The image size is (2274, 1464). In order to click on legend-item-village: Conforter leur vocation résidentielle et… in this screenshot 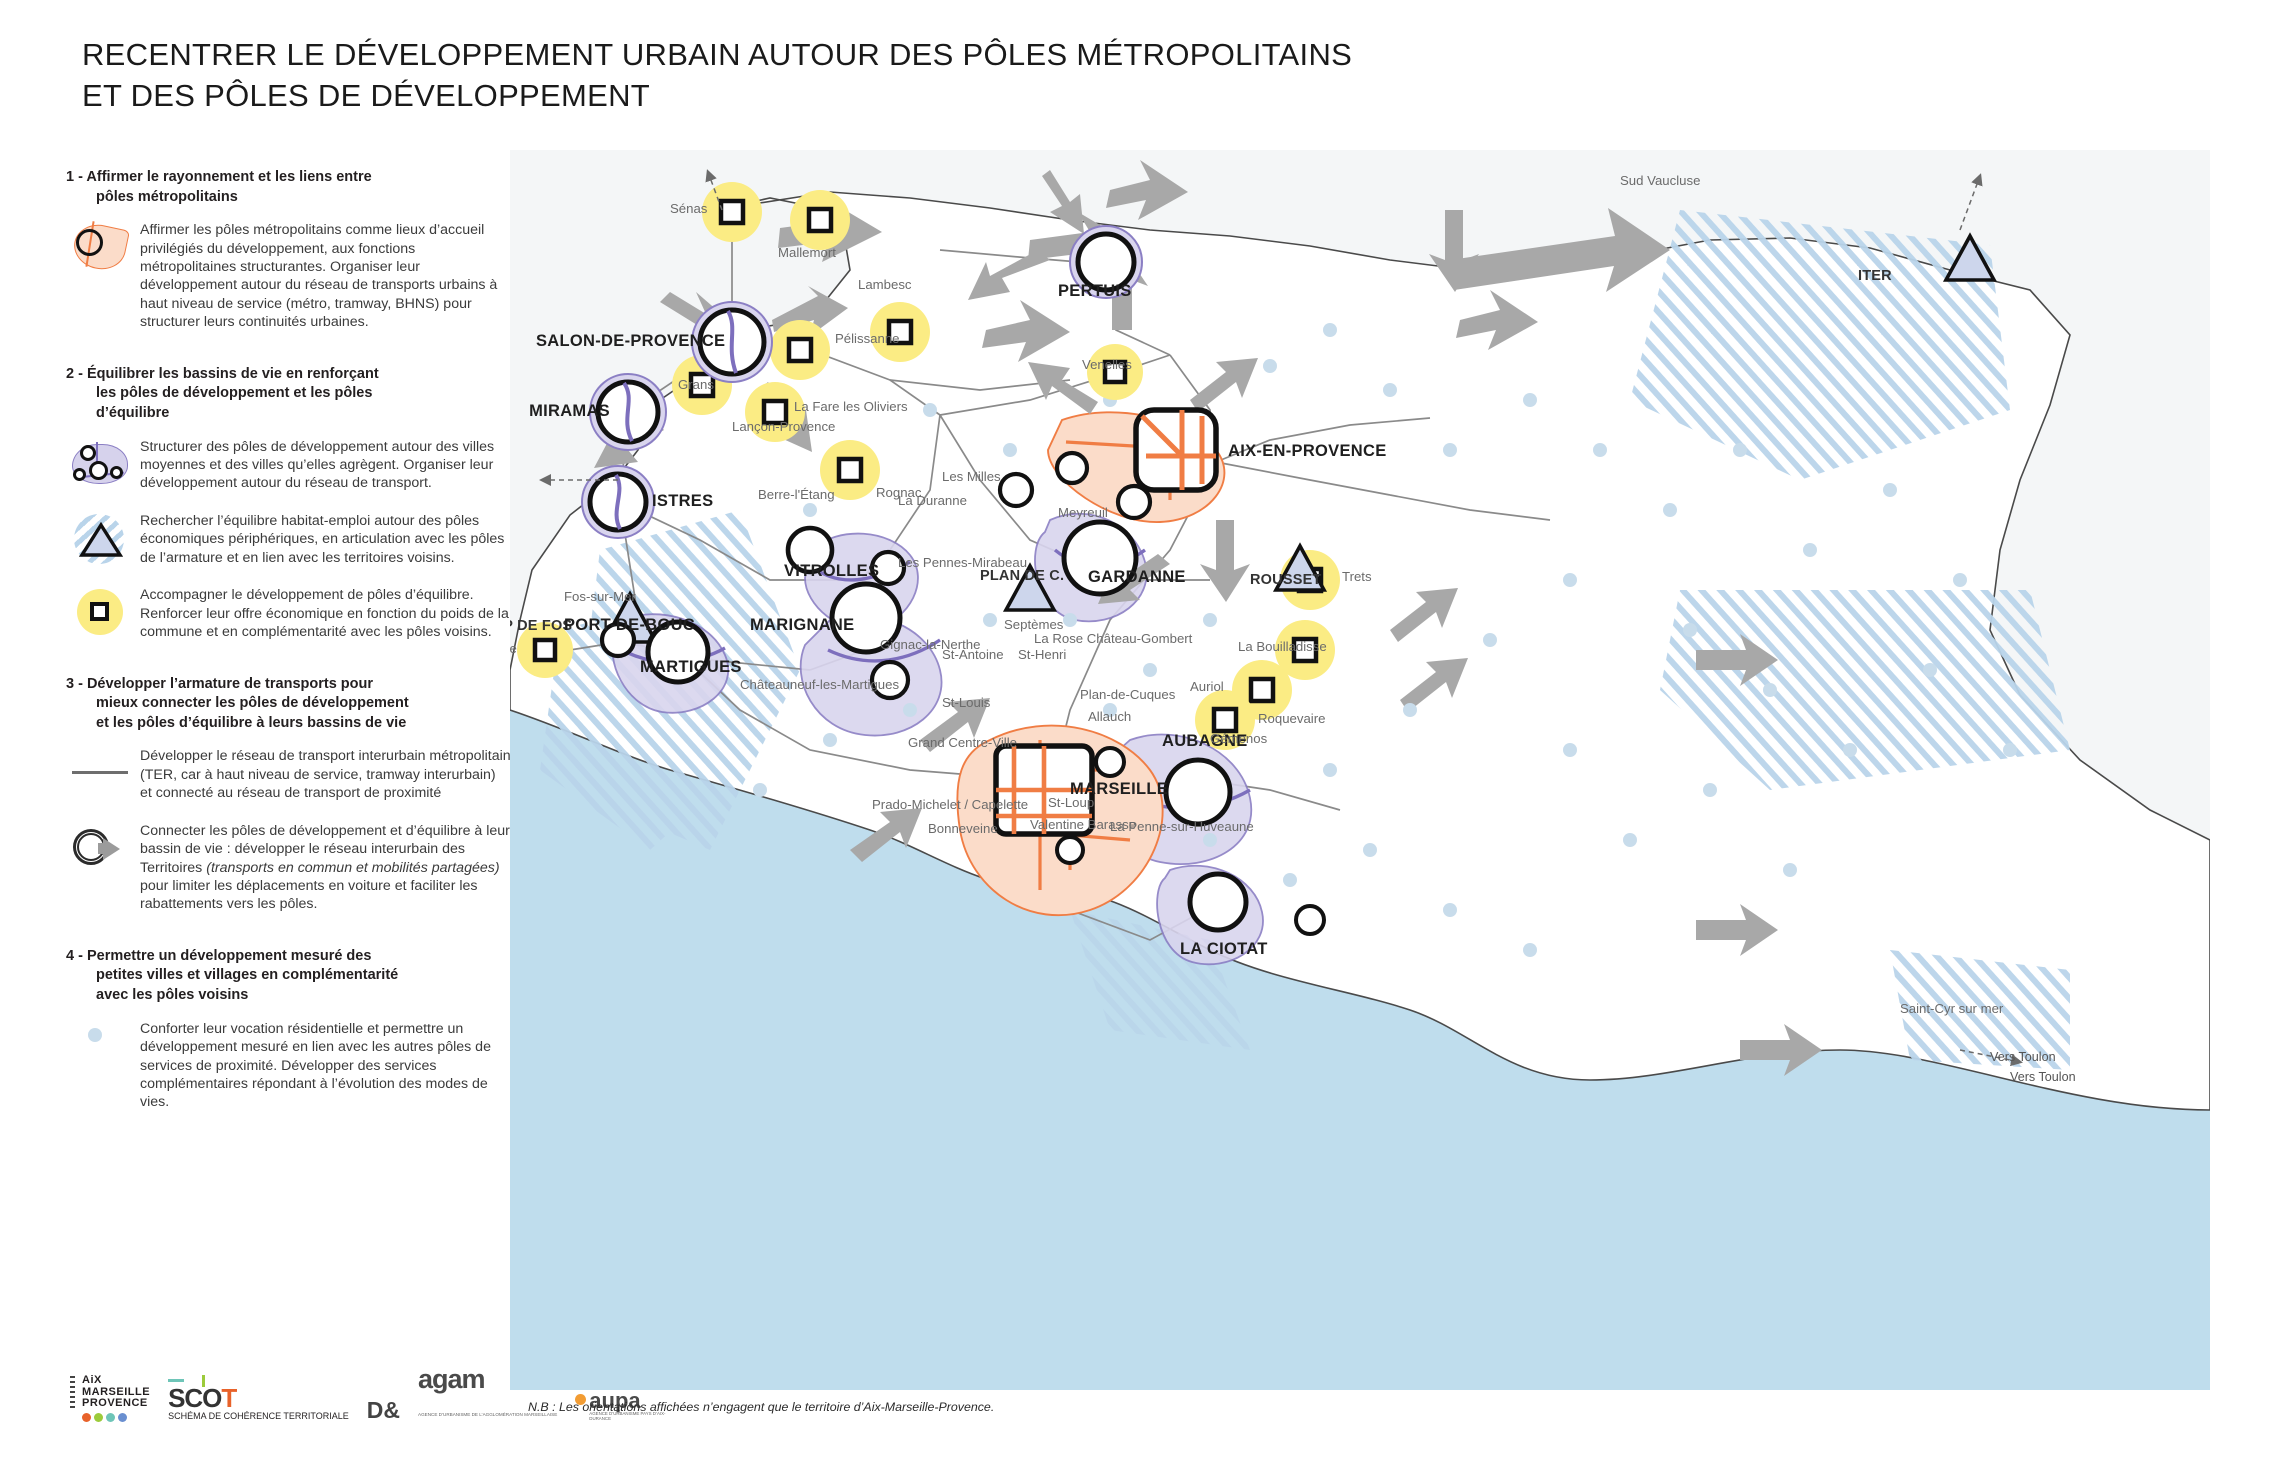, I will do `click(288, 1065)`.